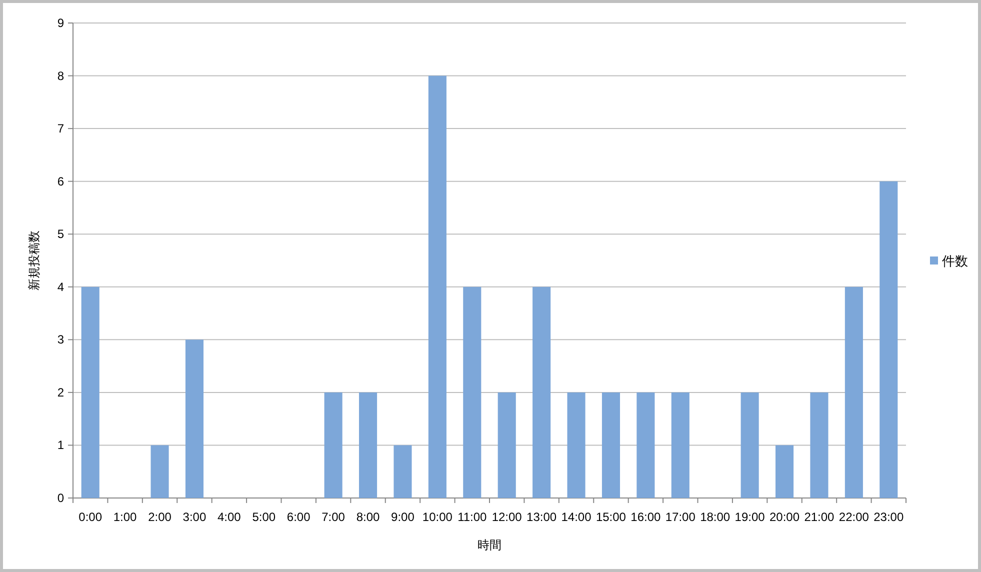 The height and width of the screenshot is (572, 981). Describe the element at coordinates (60, 181) in the screenshot. I see `y-tick-label: 6` at that location.